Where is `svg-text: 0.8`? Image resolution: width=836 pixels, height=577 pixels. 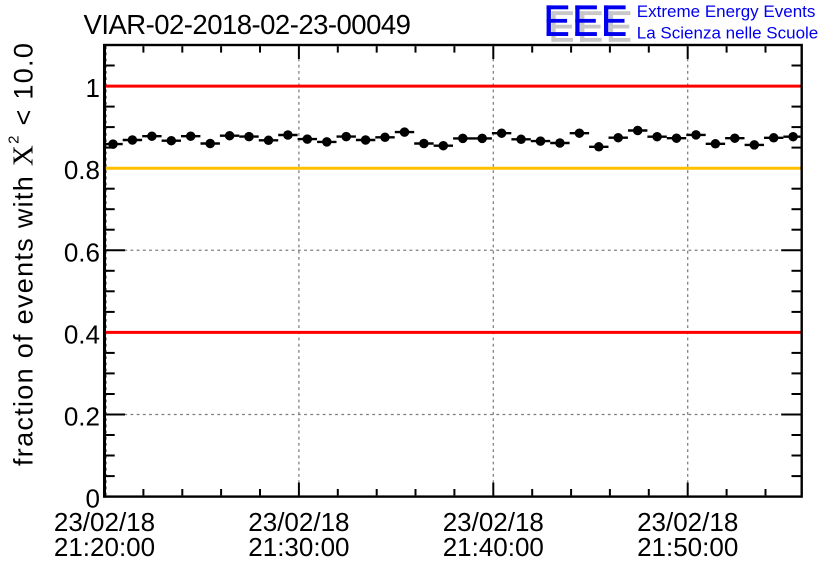
svg-text: 0.8 is located at coordinates (82, 170).